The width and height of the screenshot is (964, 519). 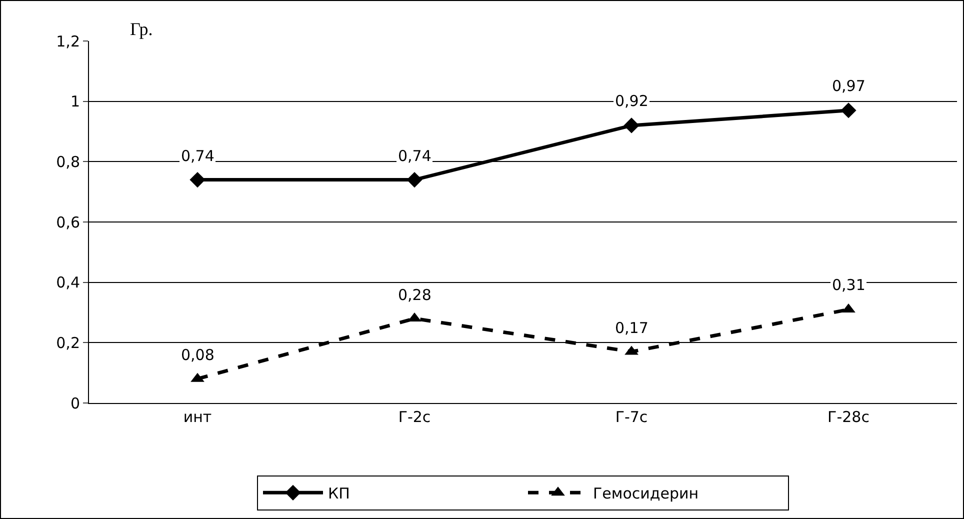 What do you see at coordinates (339, 493) in the screenshot?
I see `legend-label: КП` at bounding box center [339, 493].